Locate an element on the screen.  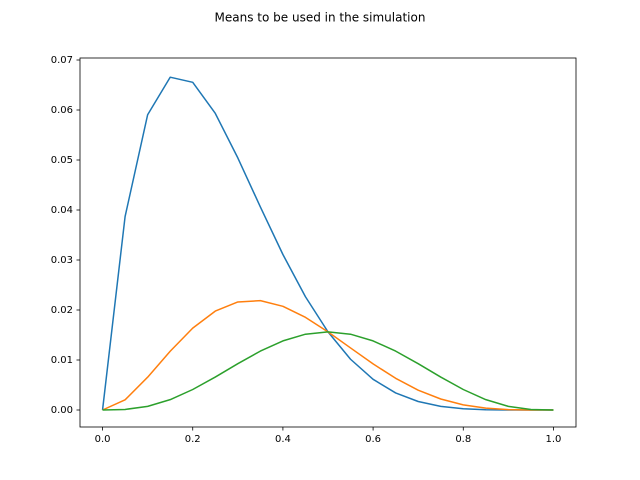
x-tick-label: 0.8 is located at coordinates (463, 439).